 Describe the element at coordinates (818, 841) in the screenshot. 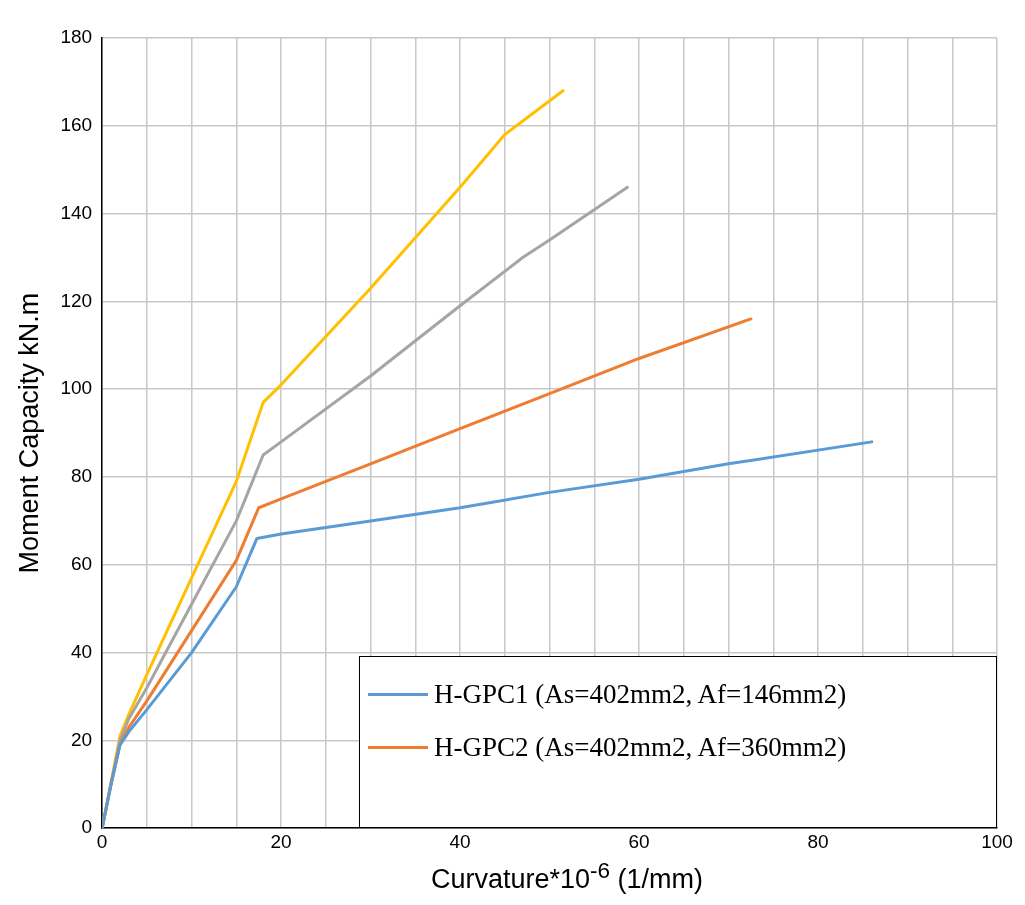

I see `x-tick-label: 80` at that location.